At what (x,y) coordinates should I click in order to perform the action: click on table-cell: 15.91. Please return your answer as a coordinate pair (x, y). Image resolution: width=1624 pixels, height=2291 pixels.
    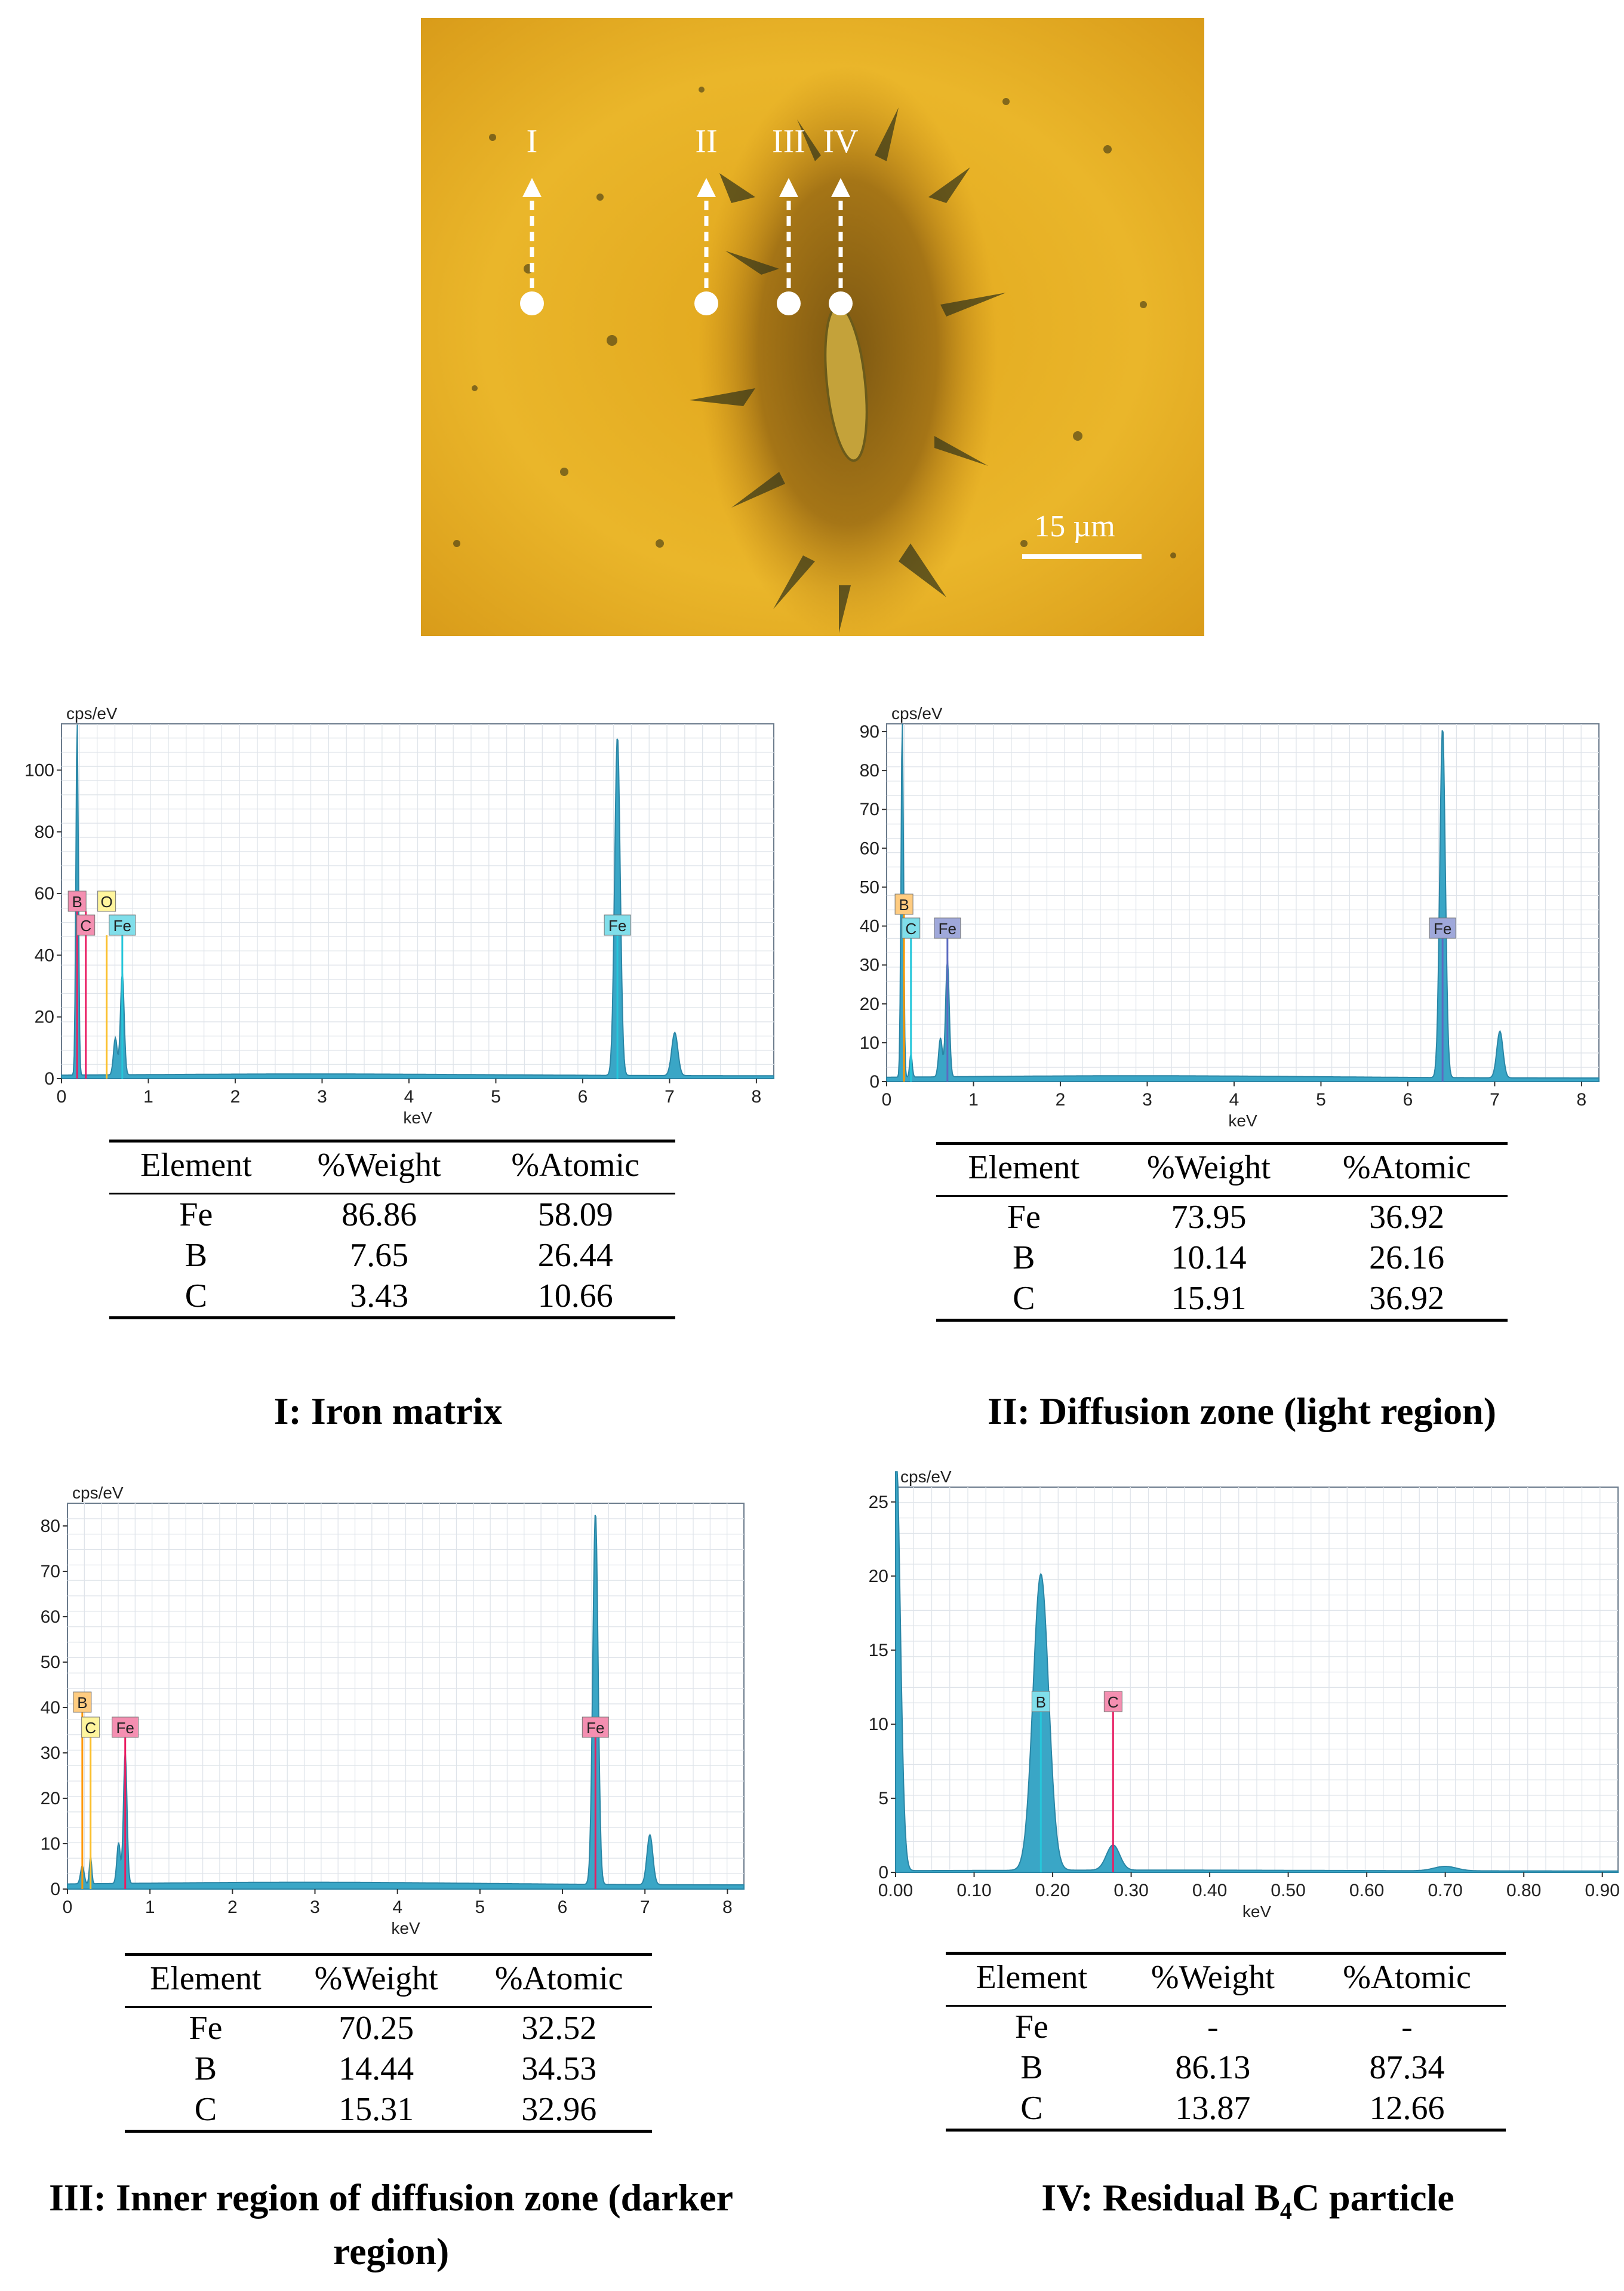
    Looking at the image, I should click on (1209, 1298).